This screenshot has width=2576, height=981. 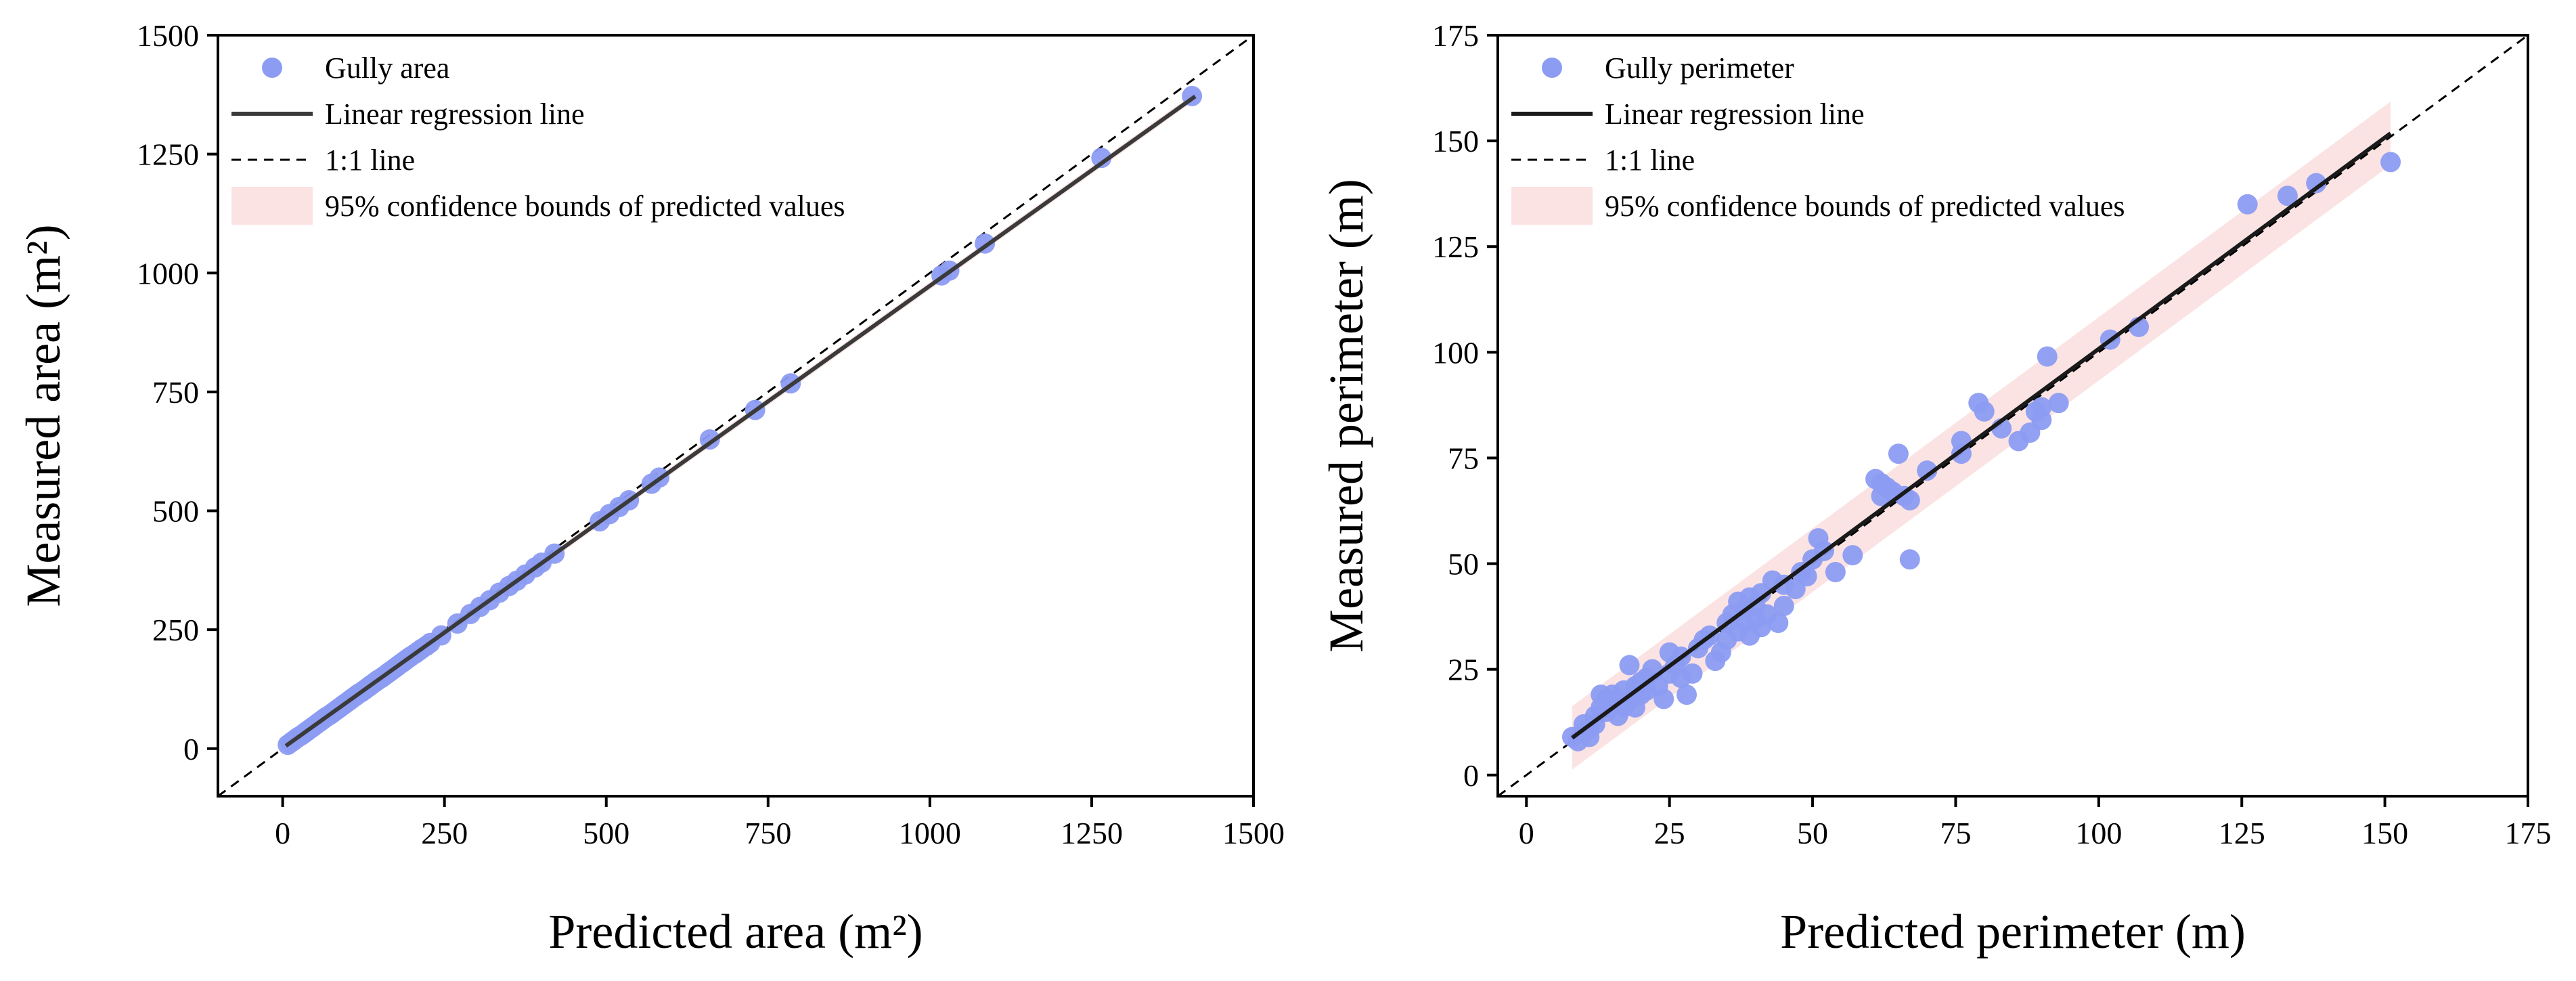 I want to click on y-axis-label-perimeter: Measured perimeter (m), so click(x=1346, y=416).